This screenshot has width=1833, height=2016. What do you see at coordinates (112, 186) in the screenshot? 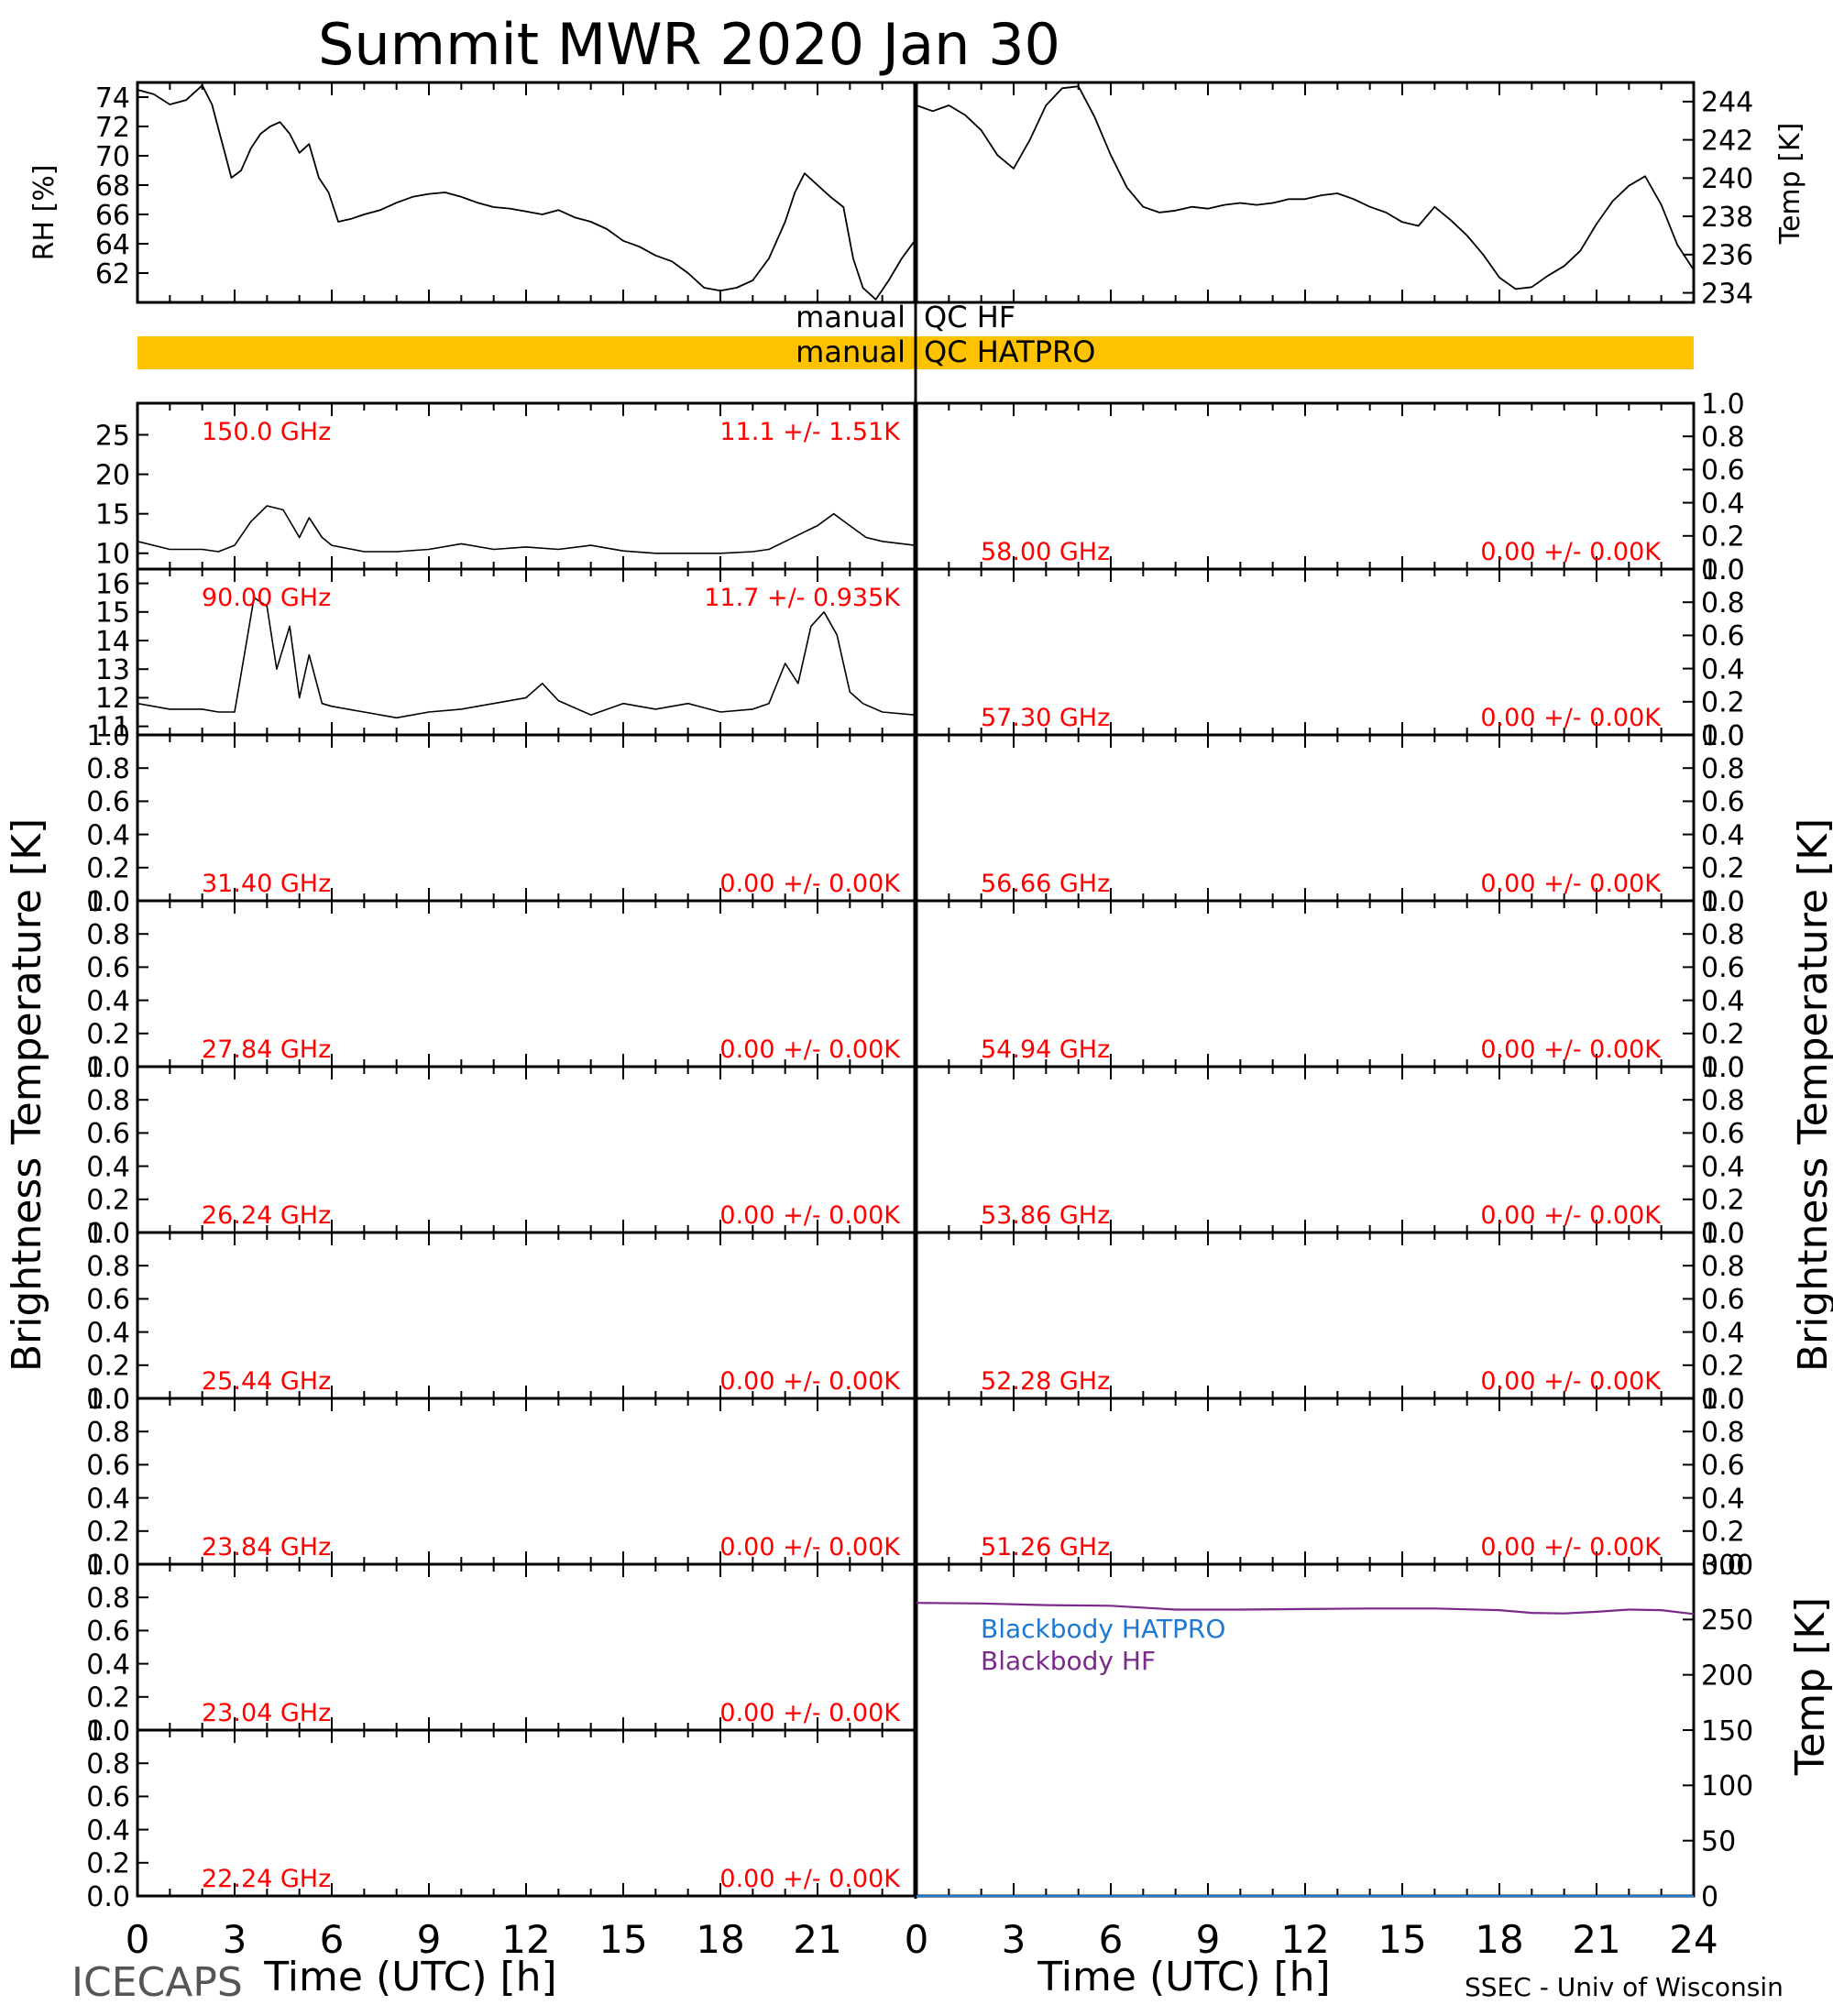
I see `y-tick-label: 68` at bounding box center [112, 186].